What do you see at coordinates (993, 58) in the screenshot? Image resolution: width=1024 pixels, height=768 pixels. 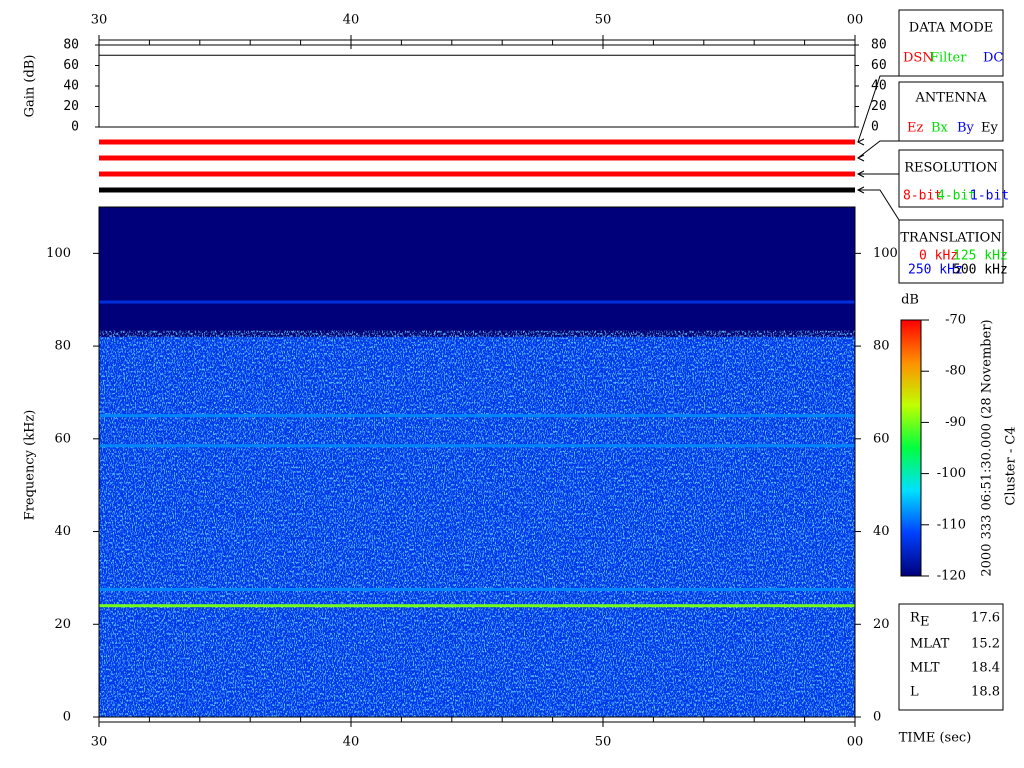 I see `panel-item: DC` at bounding box center [993, 58].